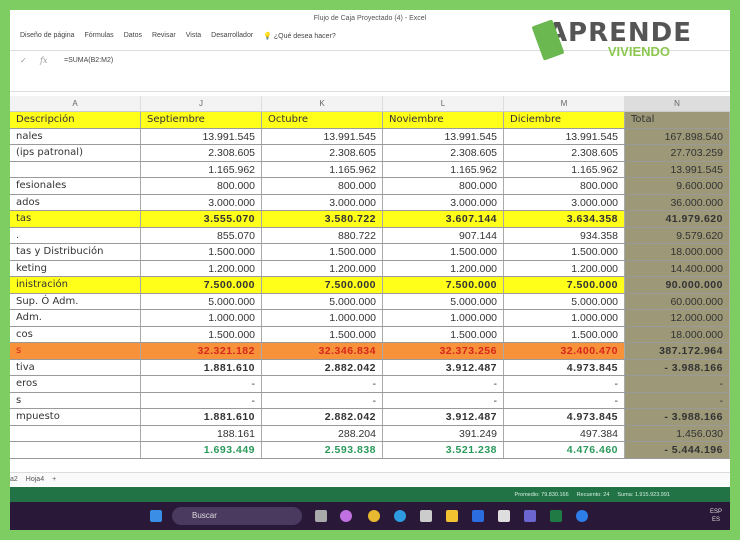  Describe the element at coordinates (75, 417) in the screenshot. I see `cell-description: mpuesto` at that location.